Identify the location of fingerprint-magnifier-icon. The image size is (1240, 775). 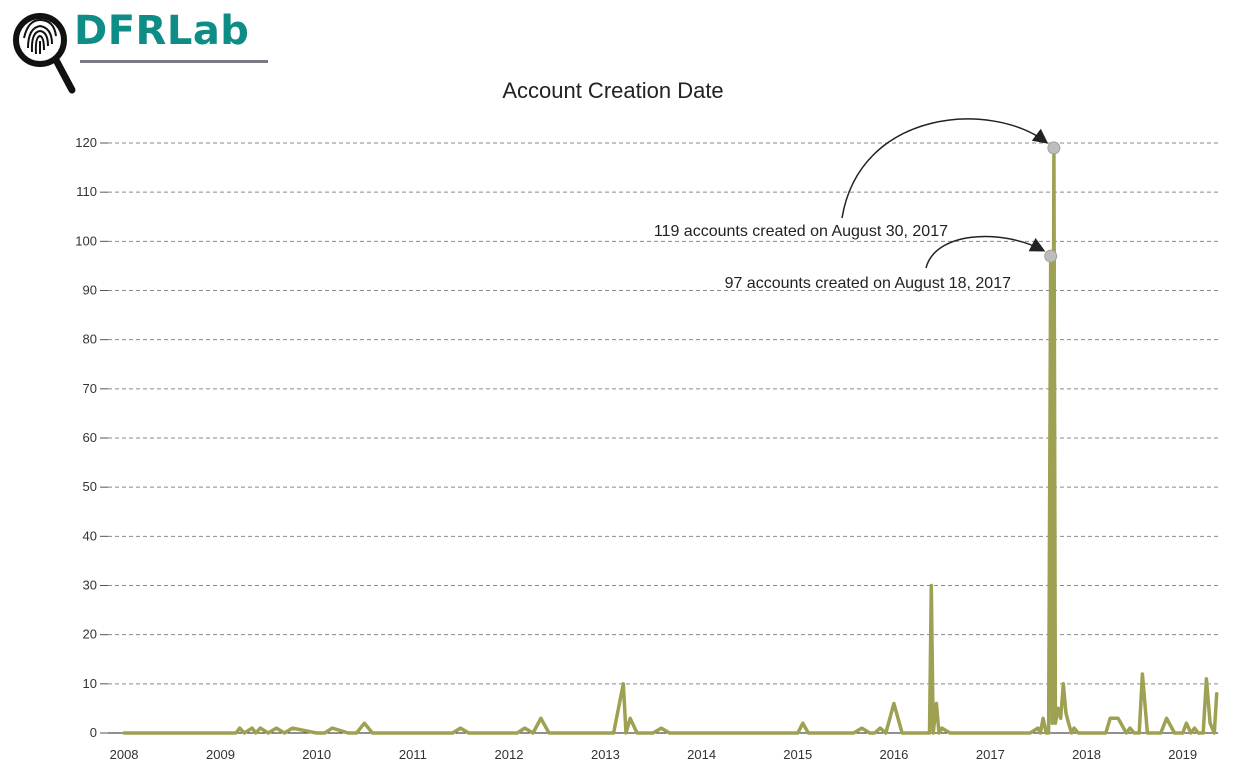
(44, 53).